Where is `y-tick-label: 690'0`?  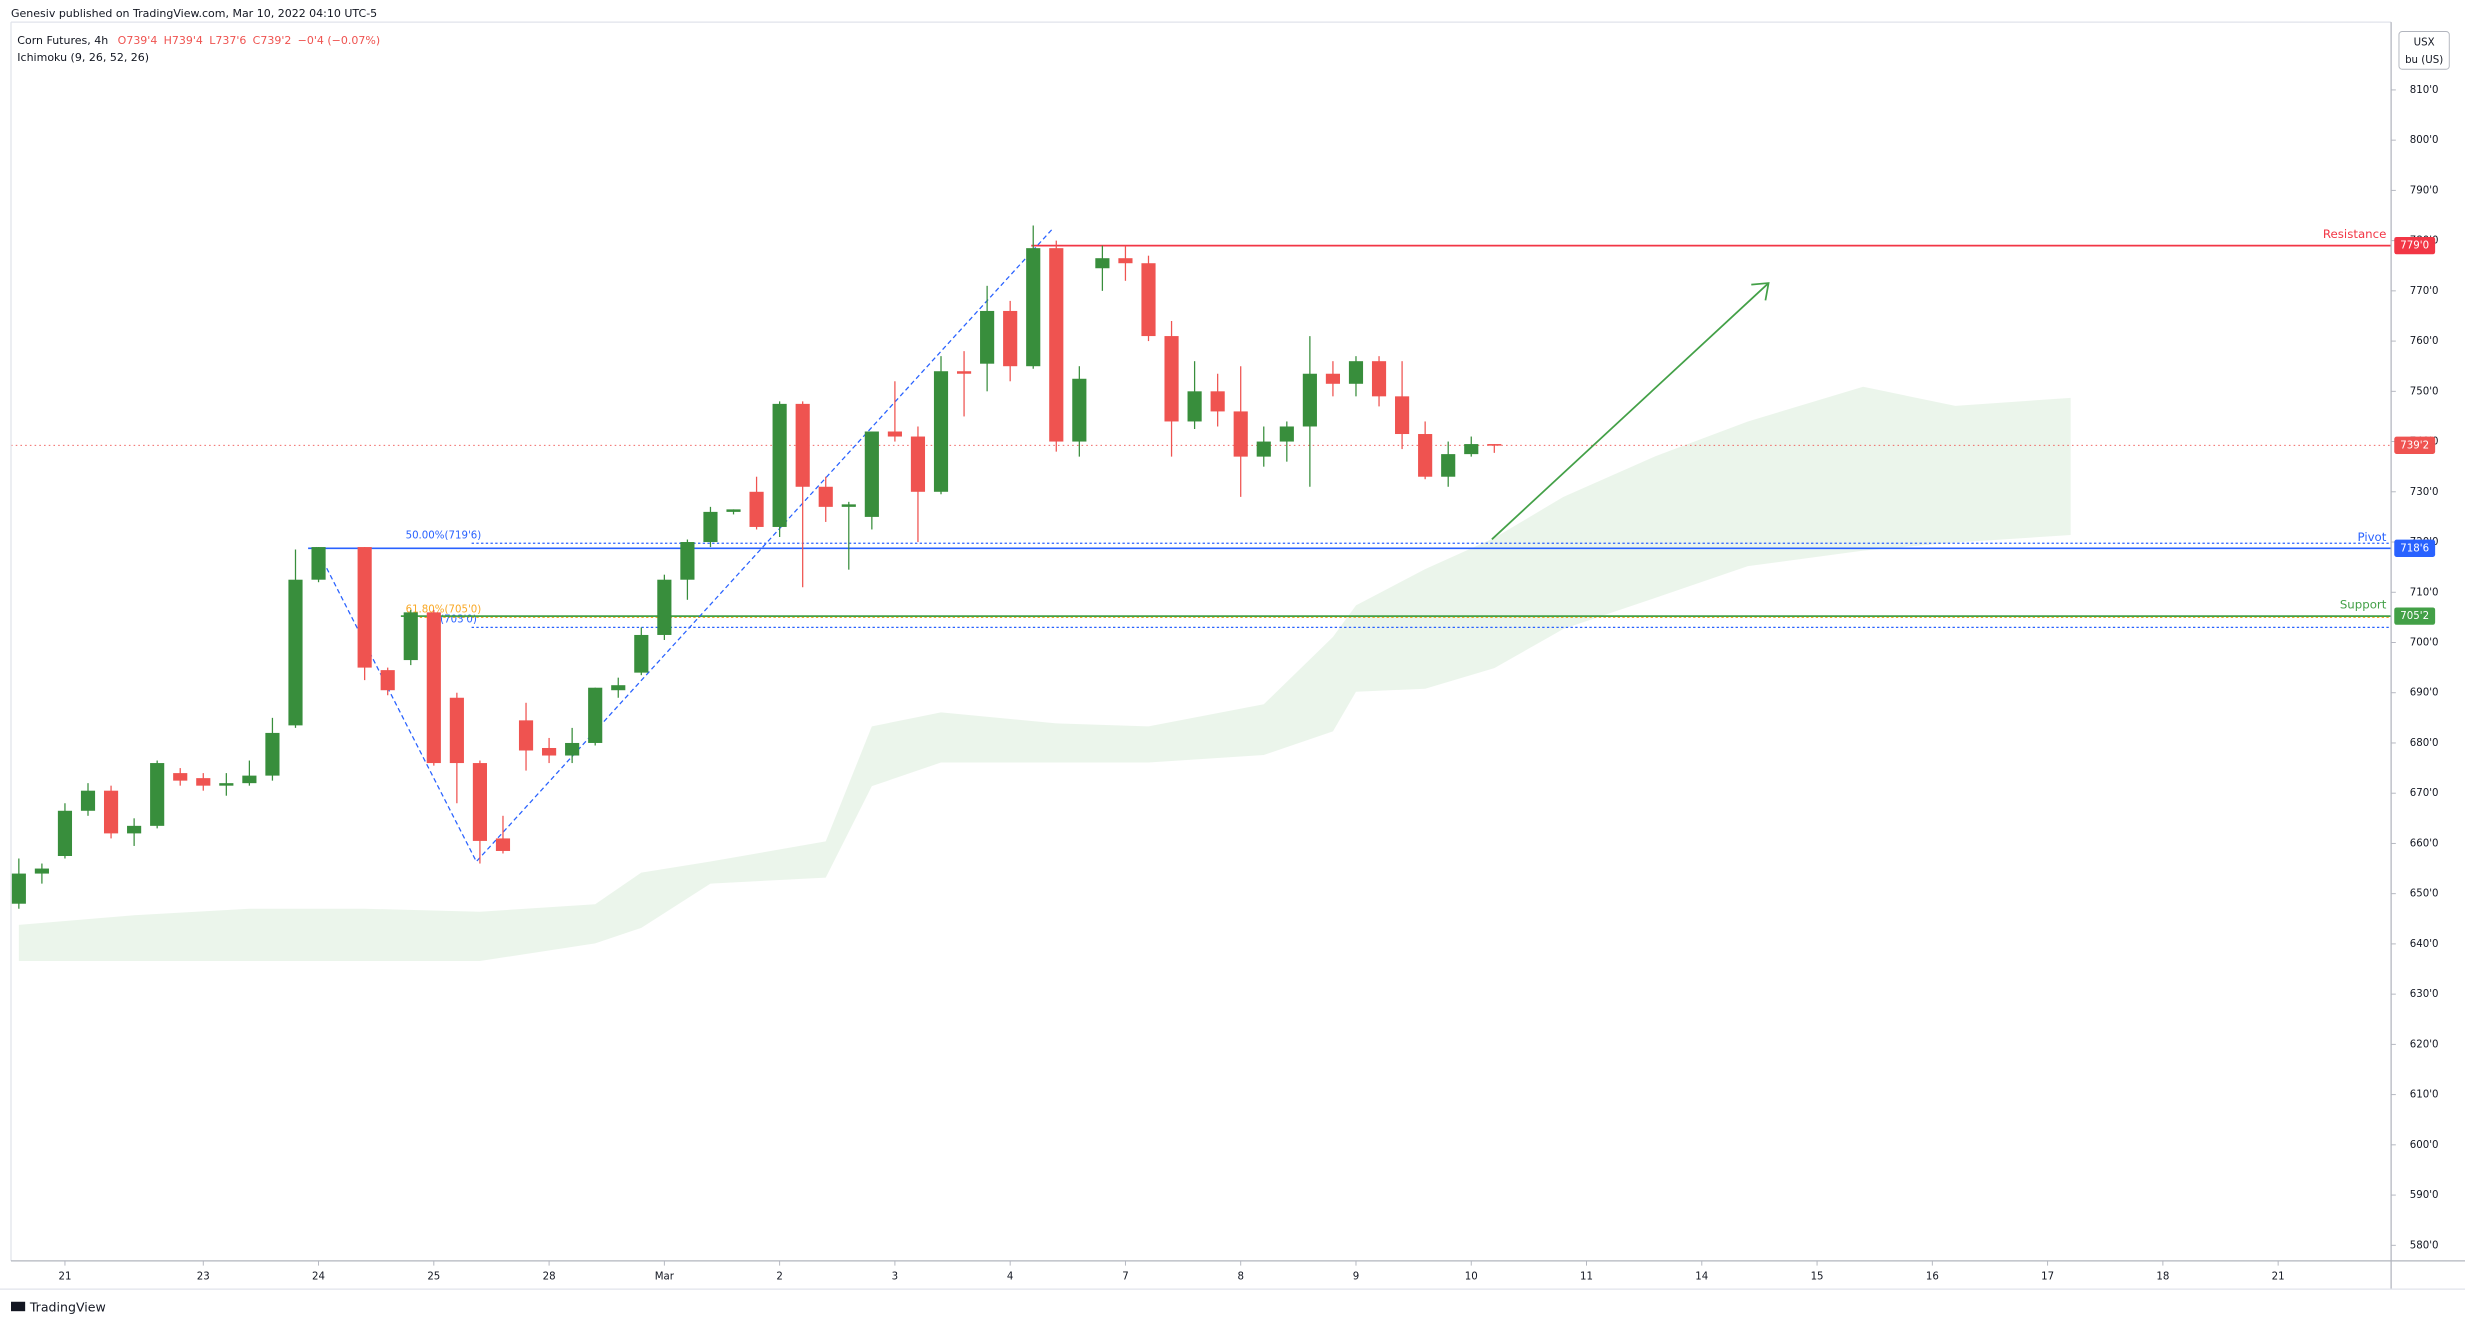 y-tick-label: 690'0 is located at coordinates (2424, 693).